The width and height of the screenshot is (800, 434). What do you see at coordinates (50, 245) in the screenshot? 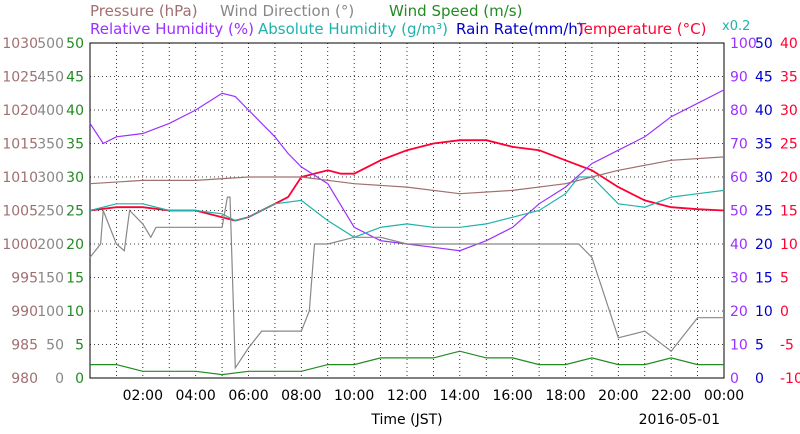
I see `y-tick-label: 200` at bounding box center [50, 245].